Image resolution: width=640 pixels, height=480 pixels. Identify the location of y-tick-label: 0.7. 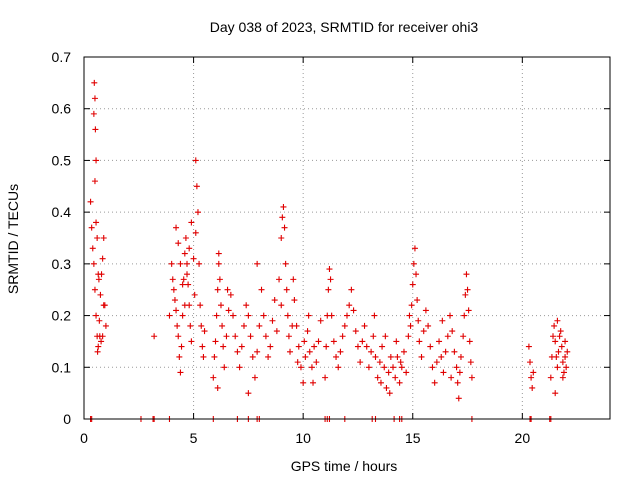
(62, 57).